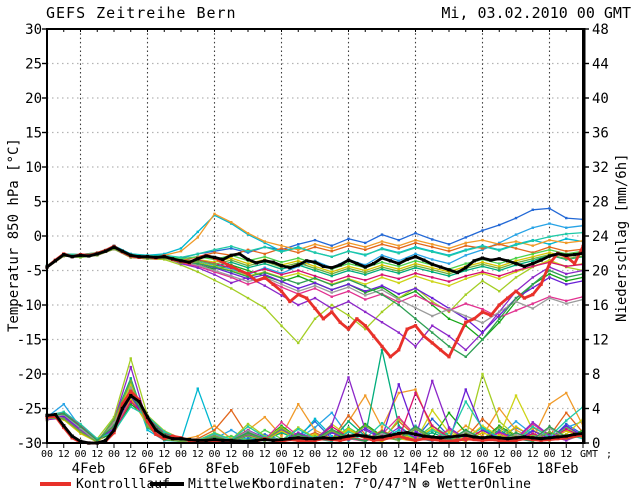 The width and height of the screenshot is (634, 490). I want to click on series-m11-precip-marker, so click(482, 432).